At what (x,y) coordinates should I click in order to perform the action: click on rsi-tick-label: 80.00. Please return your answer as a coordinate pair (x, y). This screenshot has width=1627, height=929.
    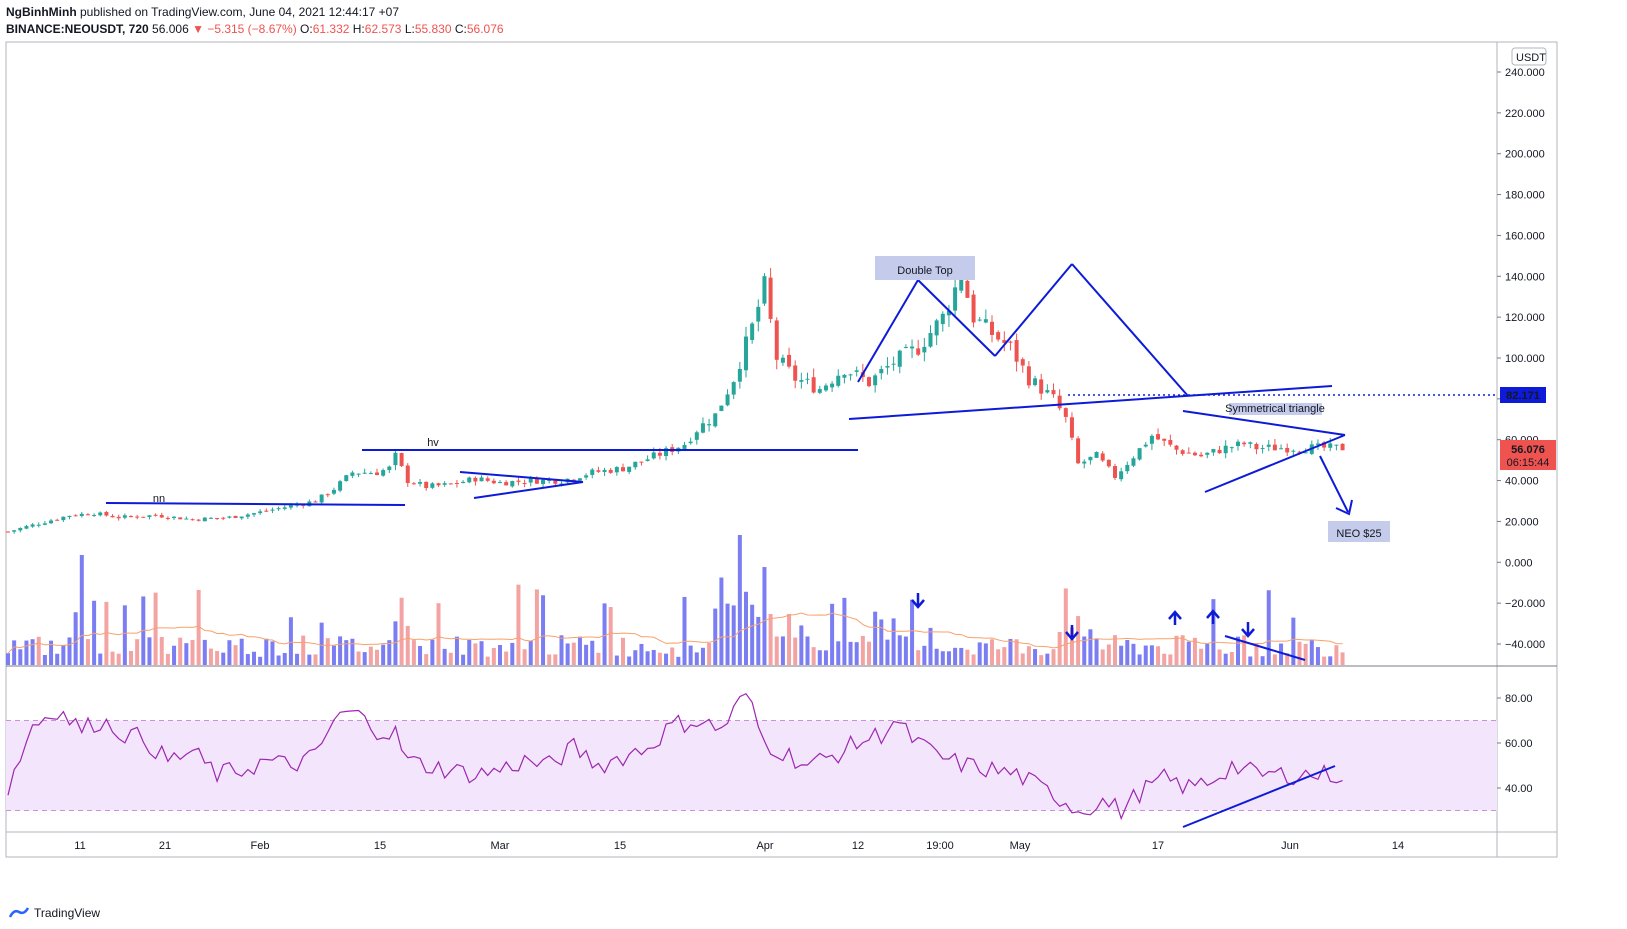
    Looking at the image, I should click on (1519, 699).